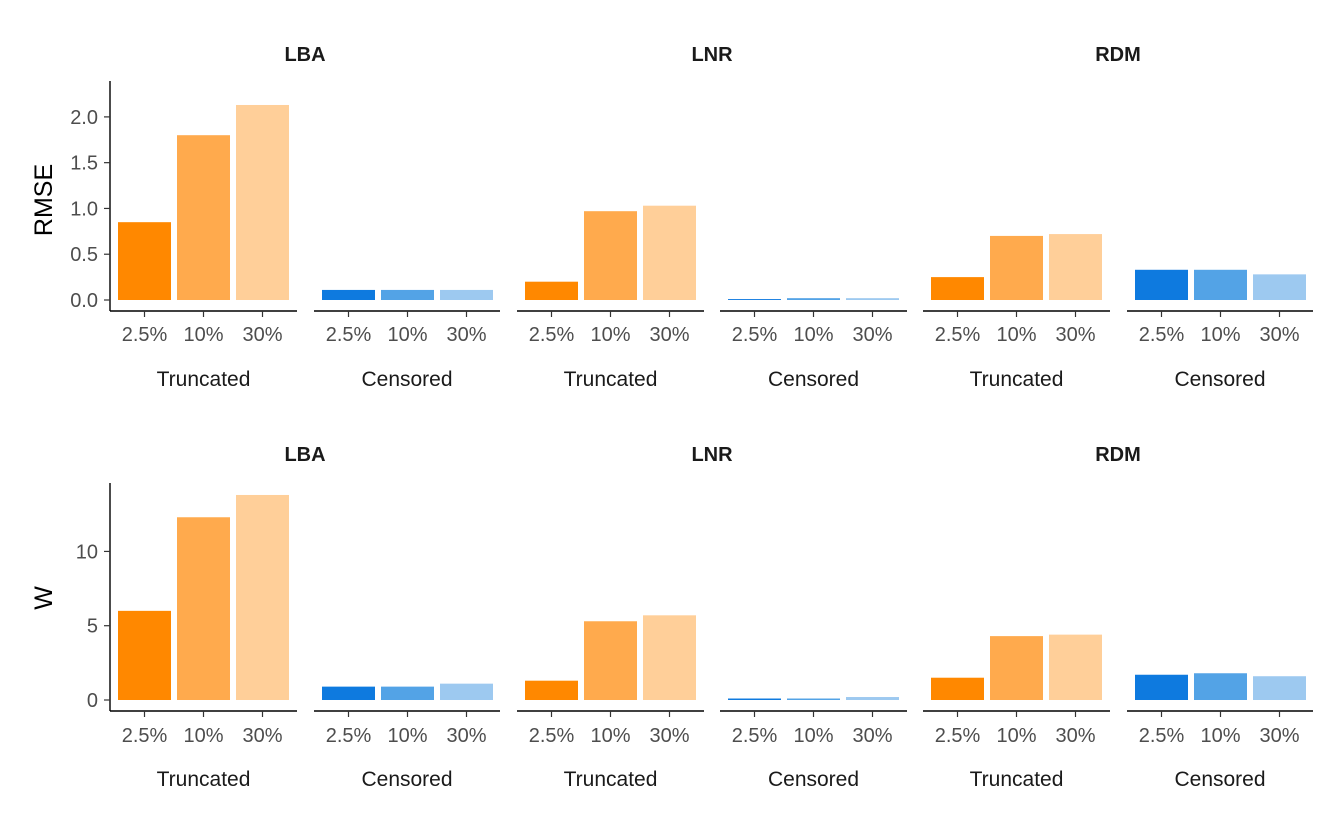  What do you see at coordinates (92, 627) in the screenshot?
I see `y-tick-label: 5` at bounding box center [92, 627].